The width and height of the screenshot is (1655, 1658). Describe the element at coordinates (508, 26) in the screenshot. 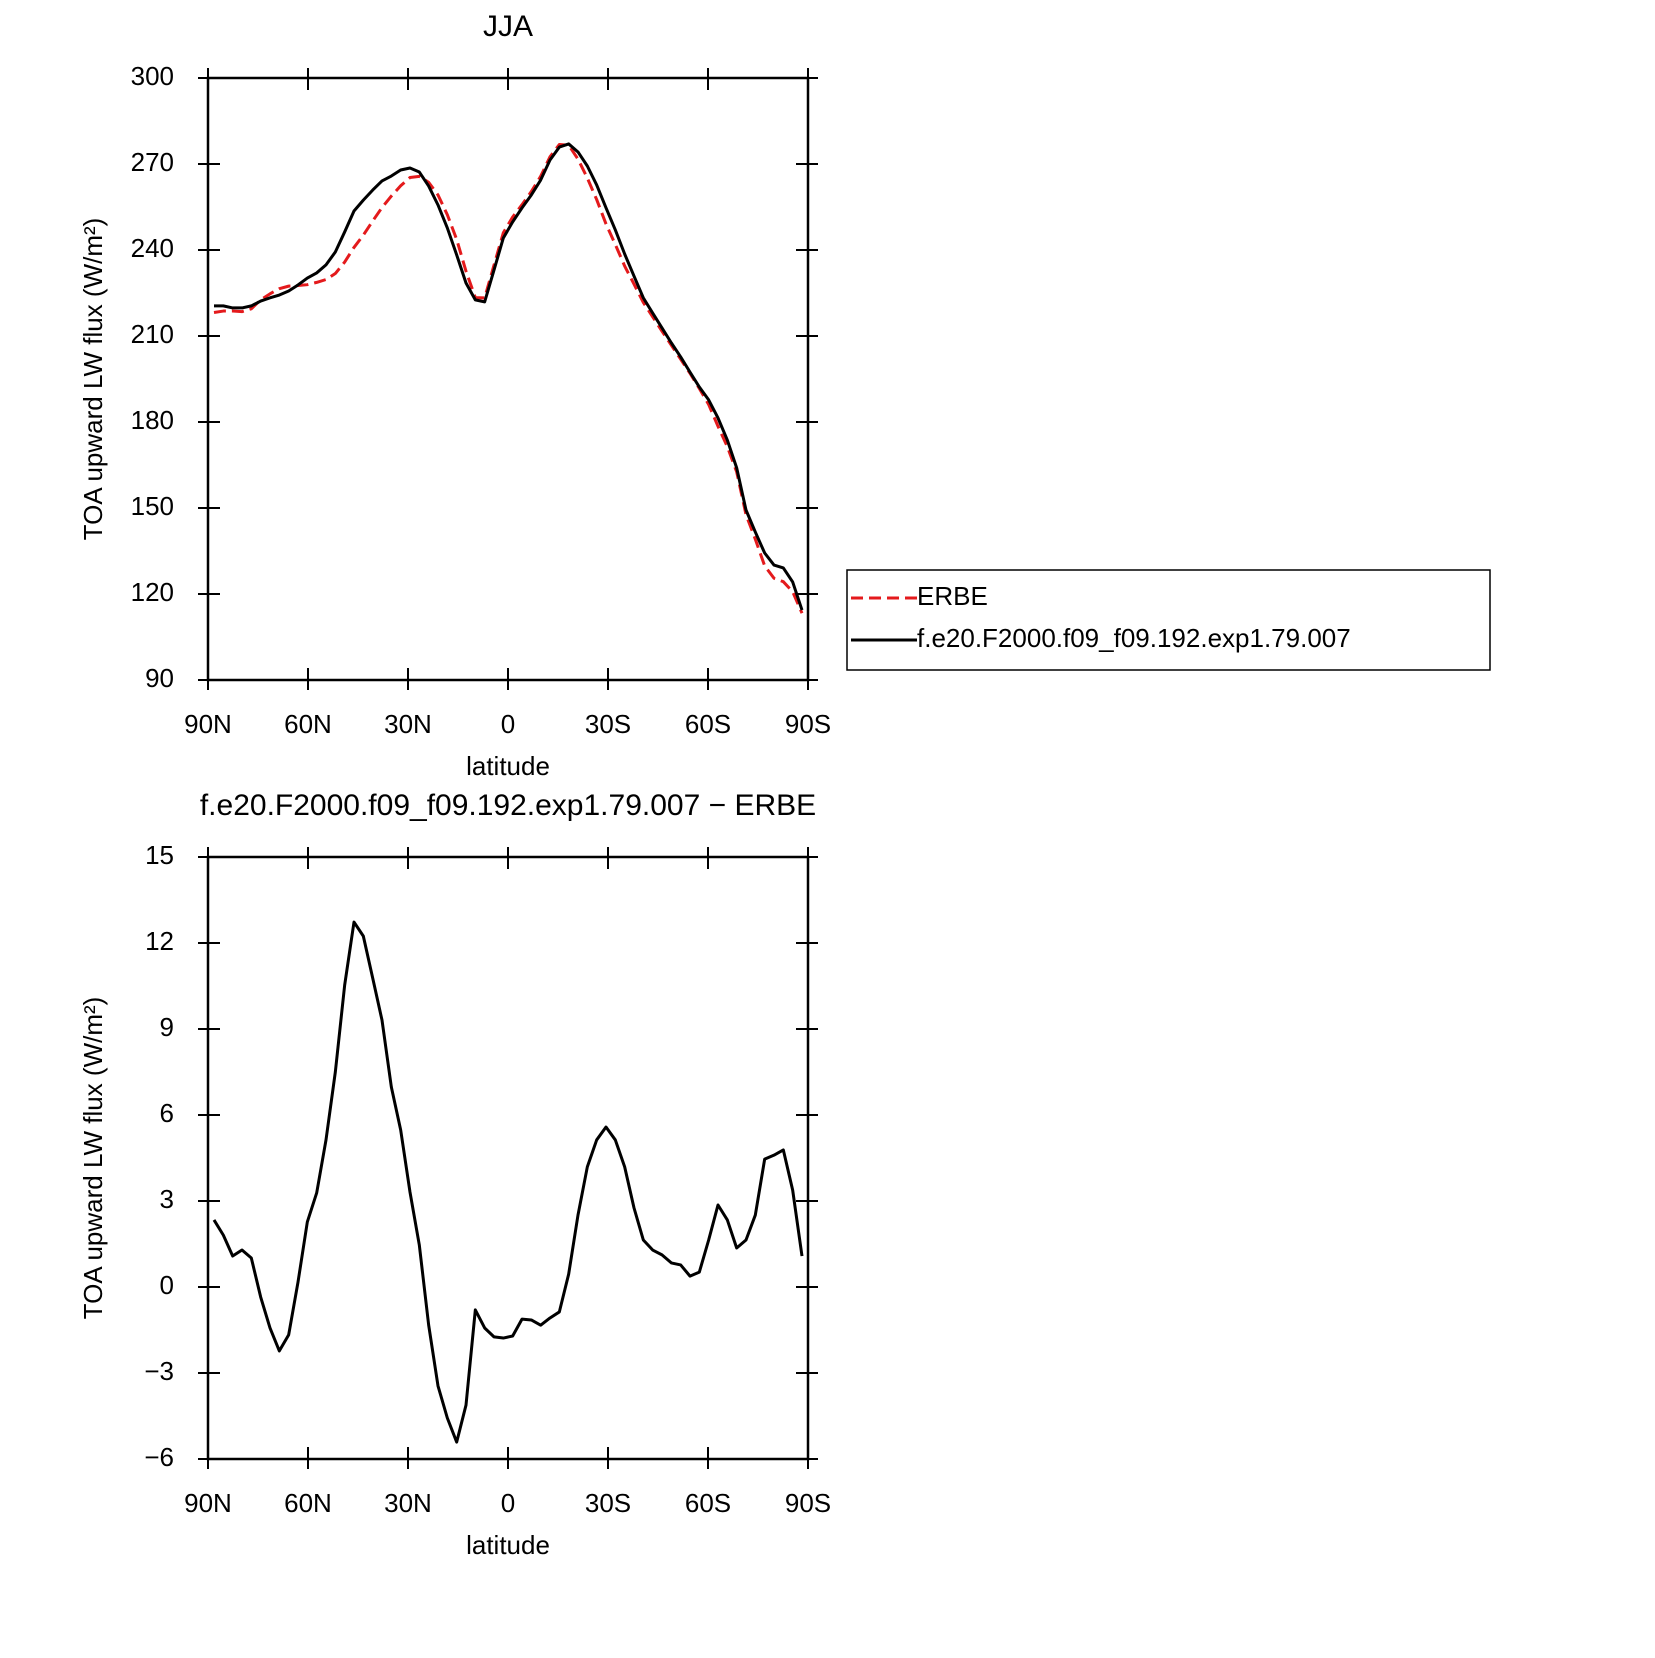

I see `chart-title: JJA` at that location.